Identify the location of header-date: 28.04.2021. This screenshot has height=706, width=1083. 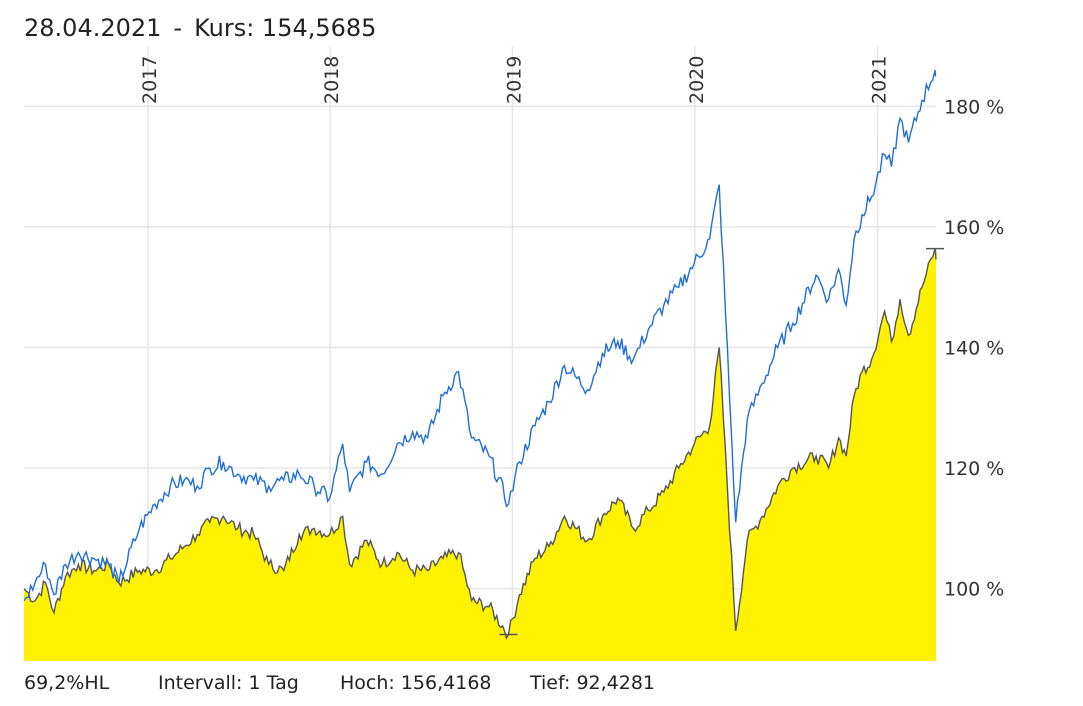
(93, 28).